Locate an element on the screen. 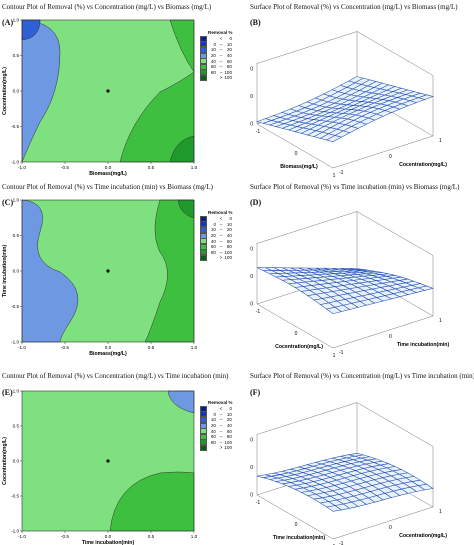 The image size is (474, 545). legend-entry: <0 is located at coordinates (216, 408).